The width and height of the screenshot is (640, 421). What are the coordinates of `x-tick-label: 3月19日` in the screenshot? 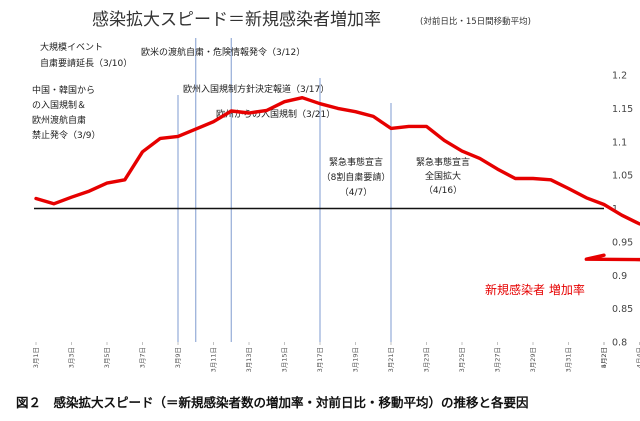 It's located at (356, 359).